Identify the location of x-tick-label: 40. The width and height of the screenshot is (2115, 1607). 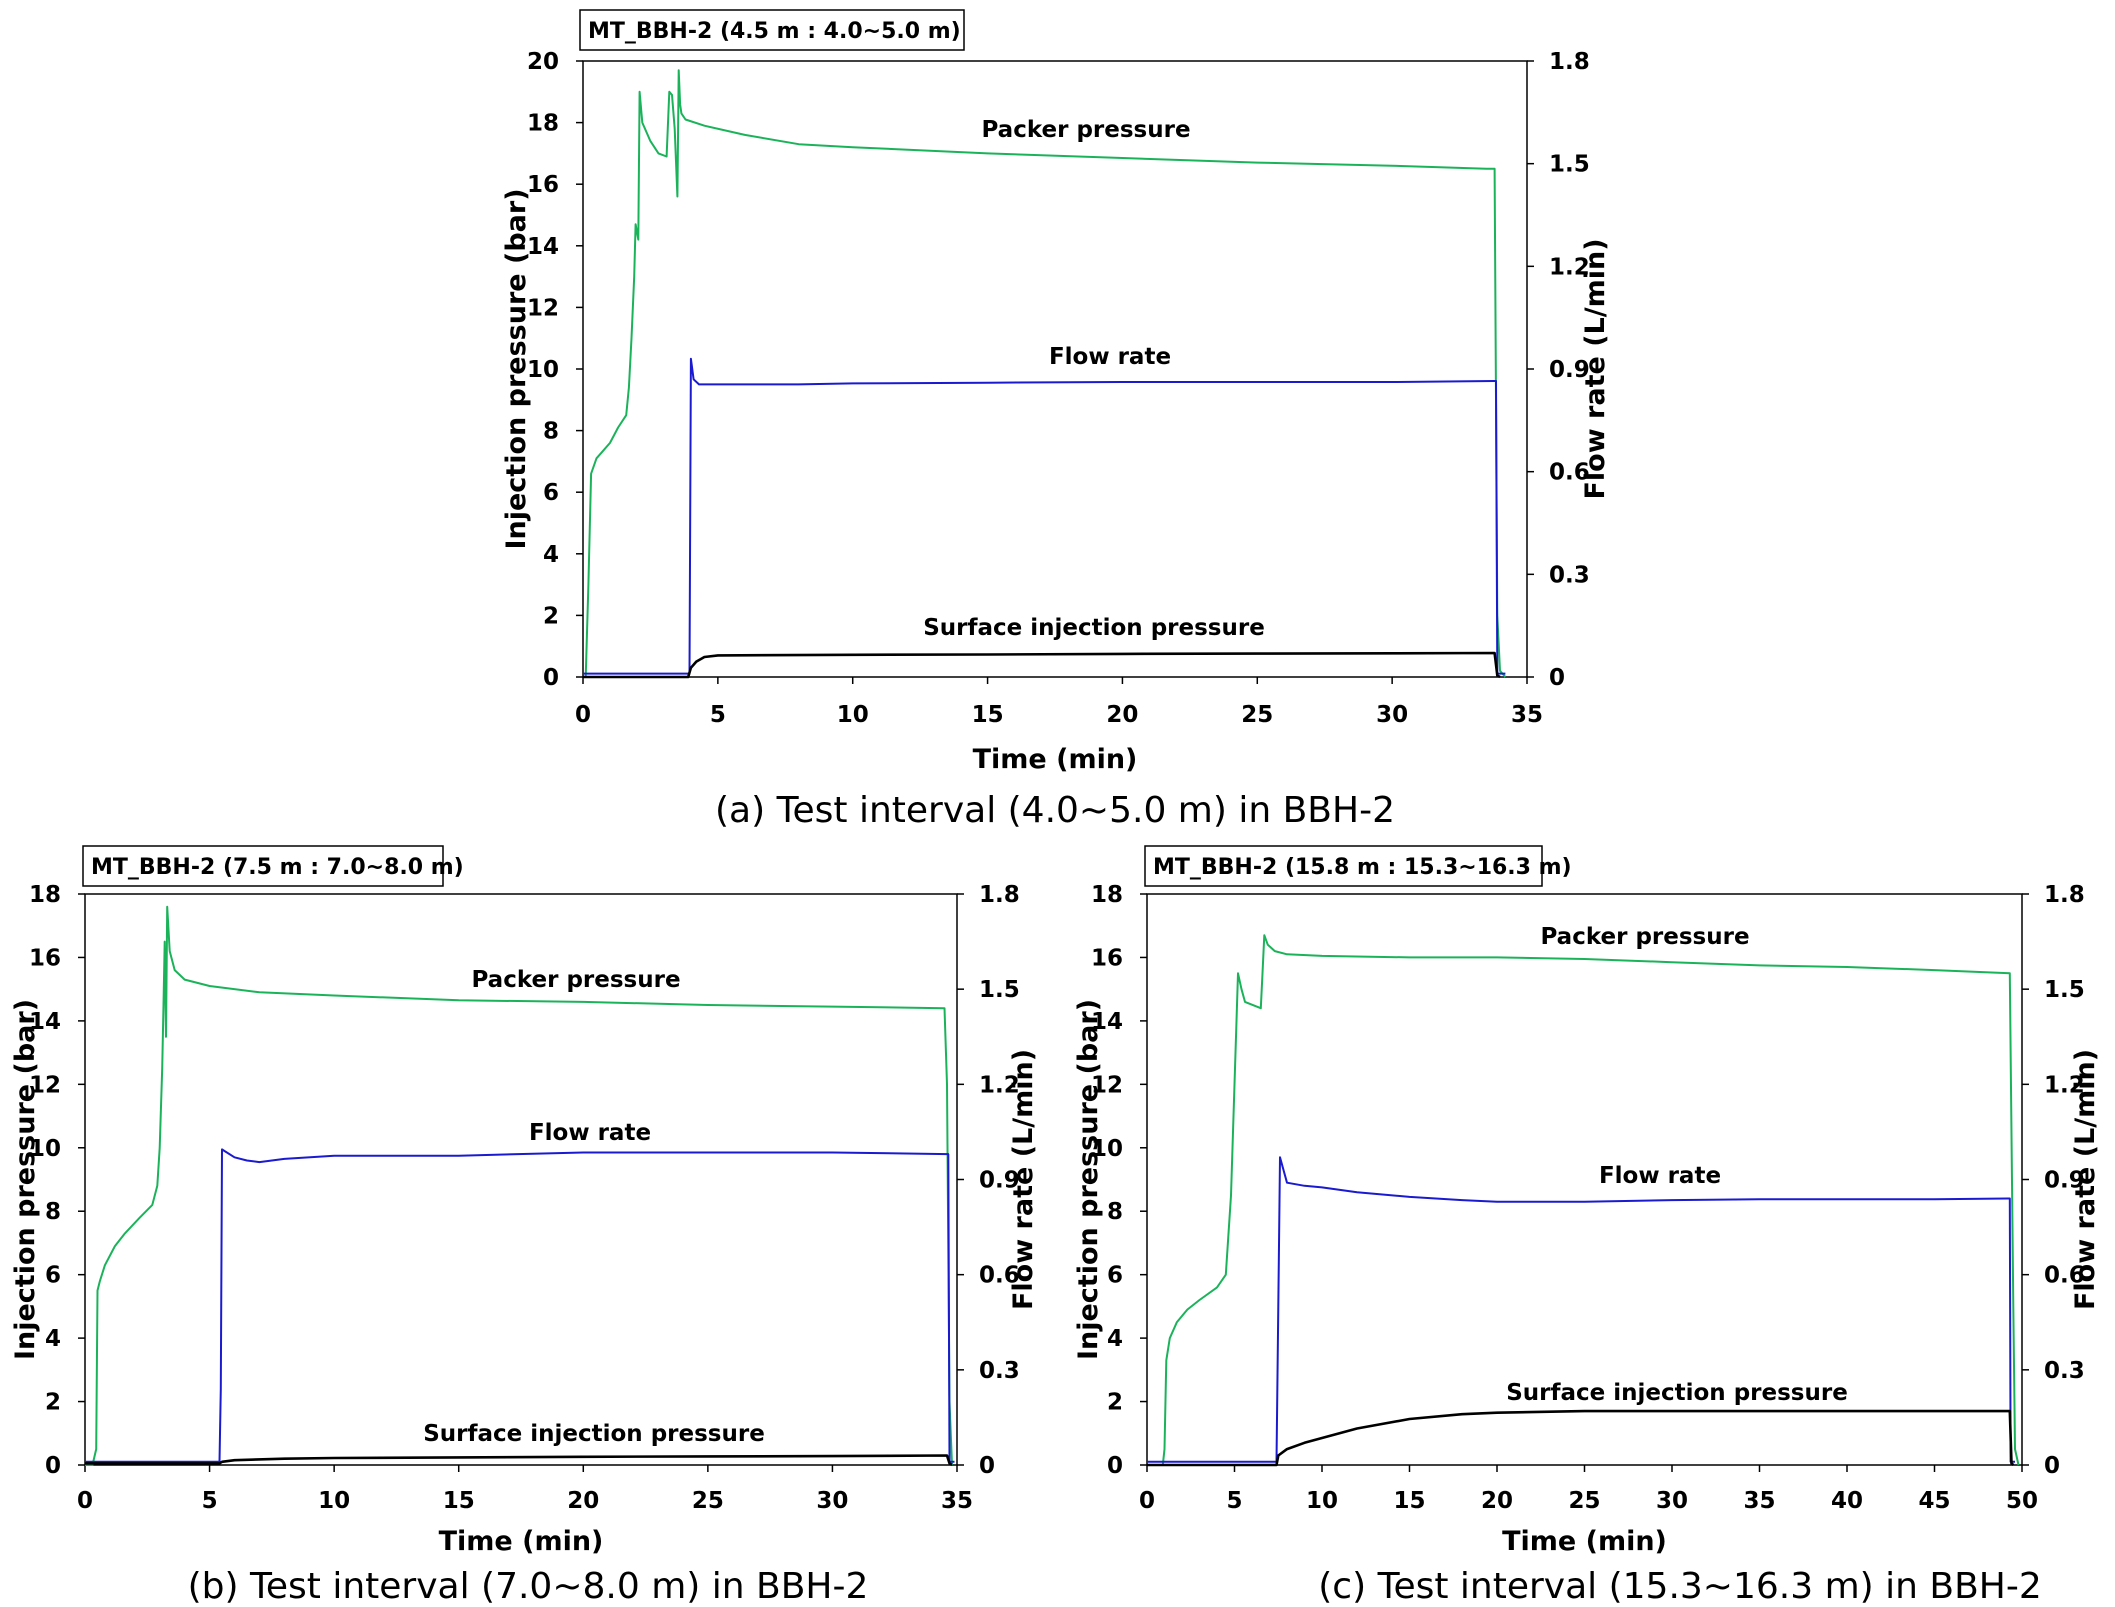
(1847, 1501).